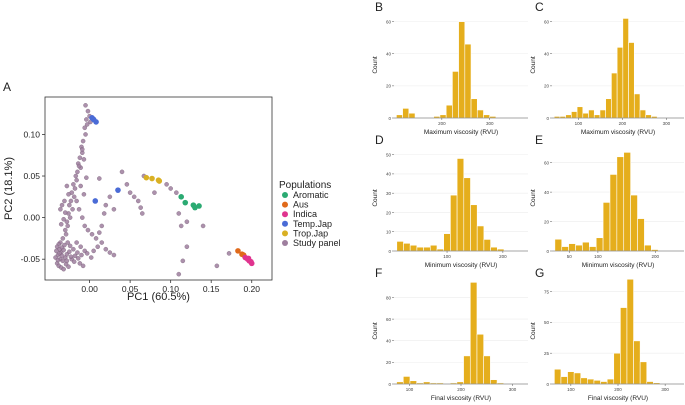 The image size is (685, 405). What do you see at coordinates (312, 224) in the screenshot?
I see `legend-label-temp-jap: Temp.Jap` at bounding box center [312, 224].